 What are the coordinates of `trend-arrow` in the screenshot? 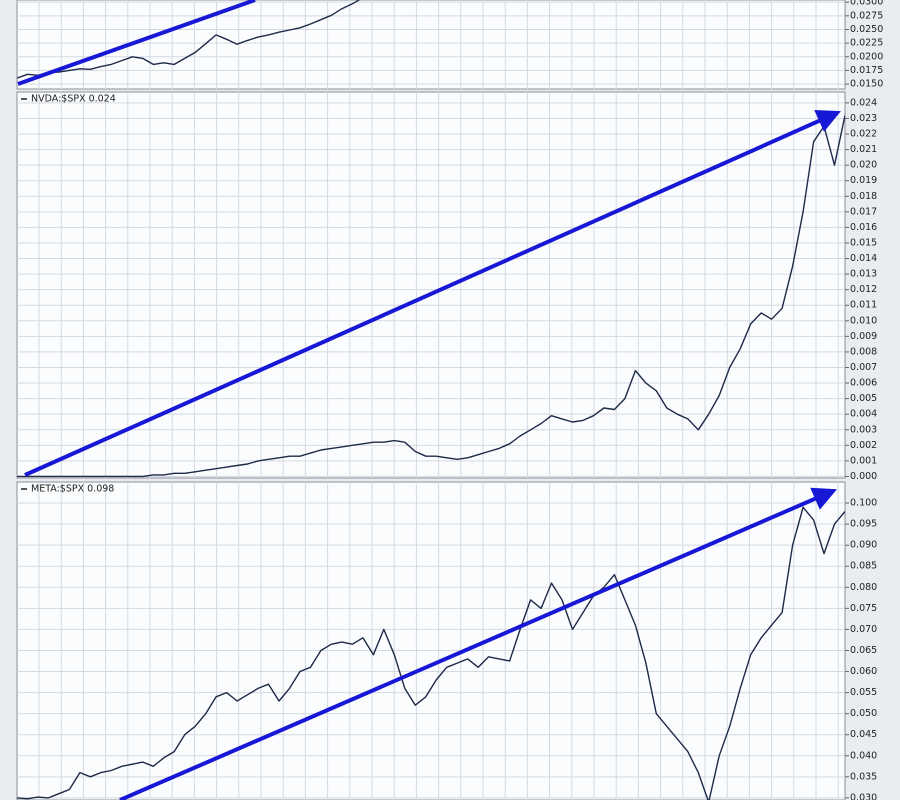 It's located at (136, 43).